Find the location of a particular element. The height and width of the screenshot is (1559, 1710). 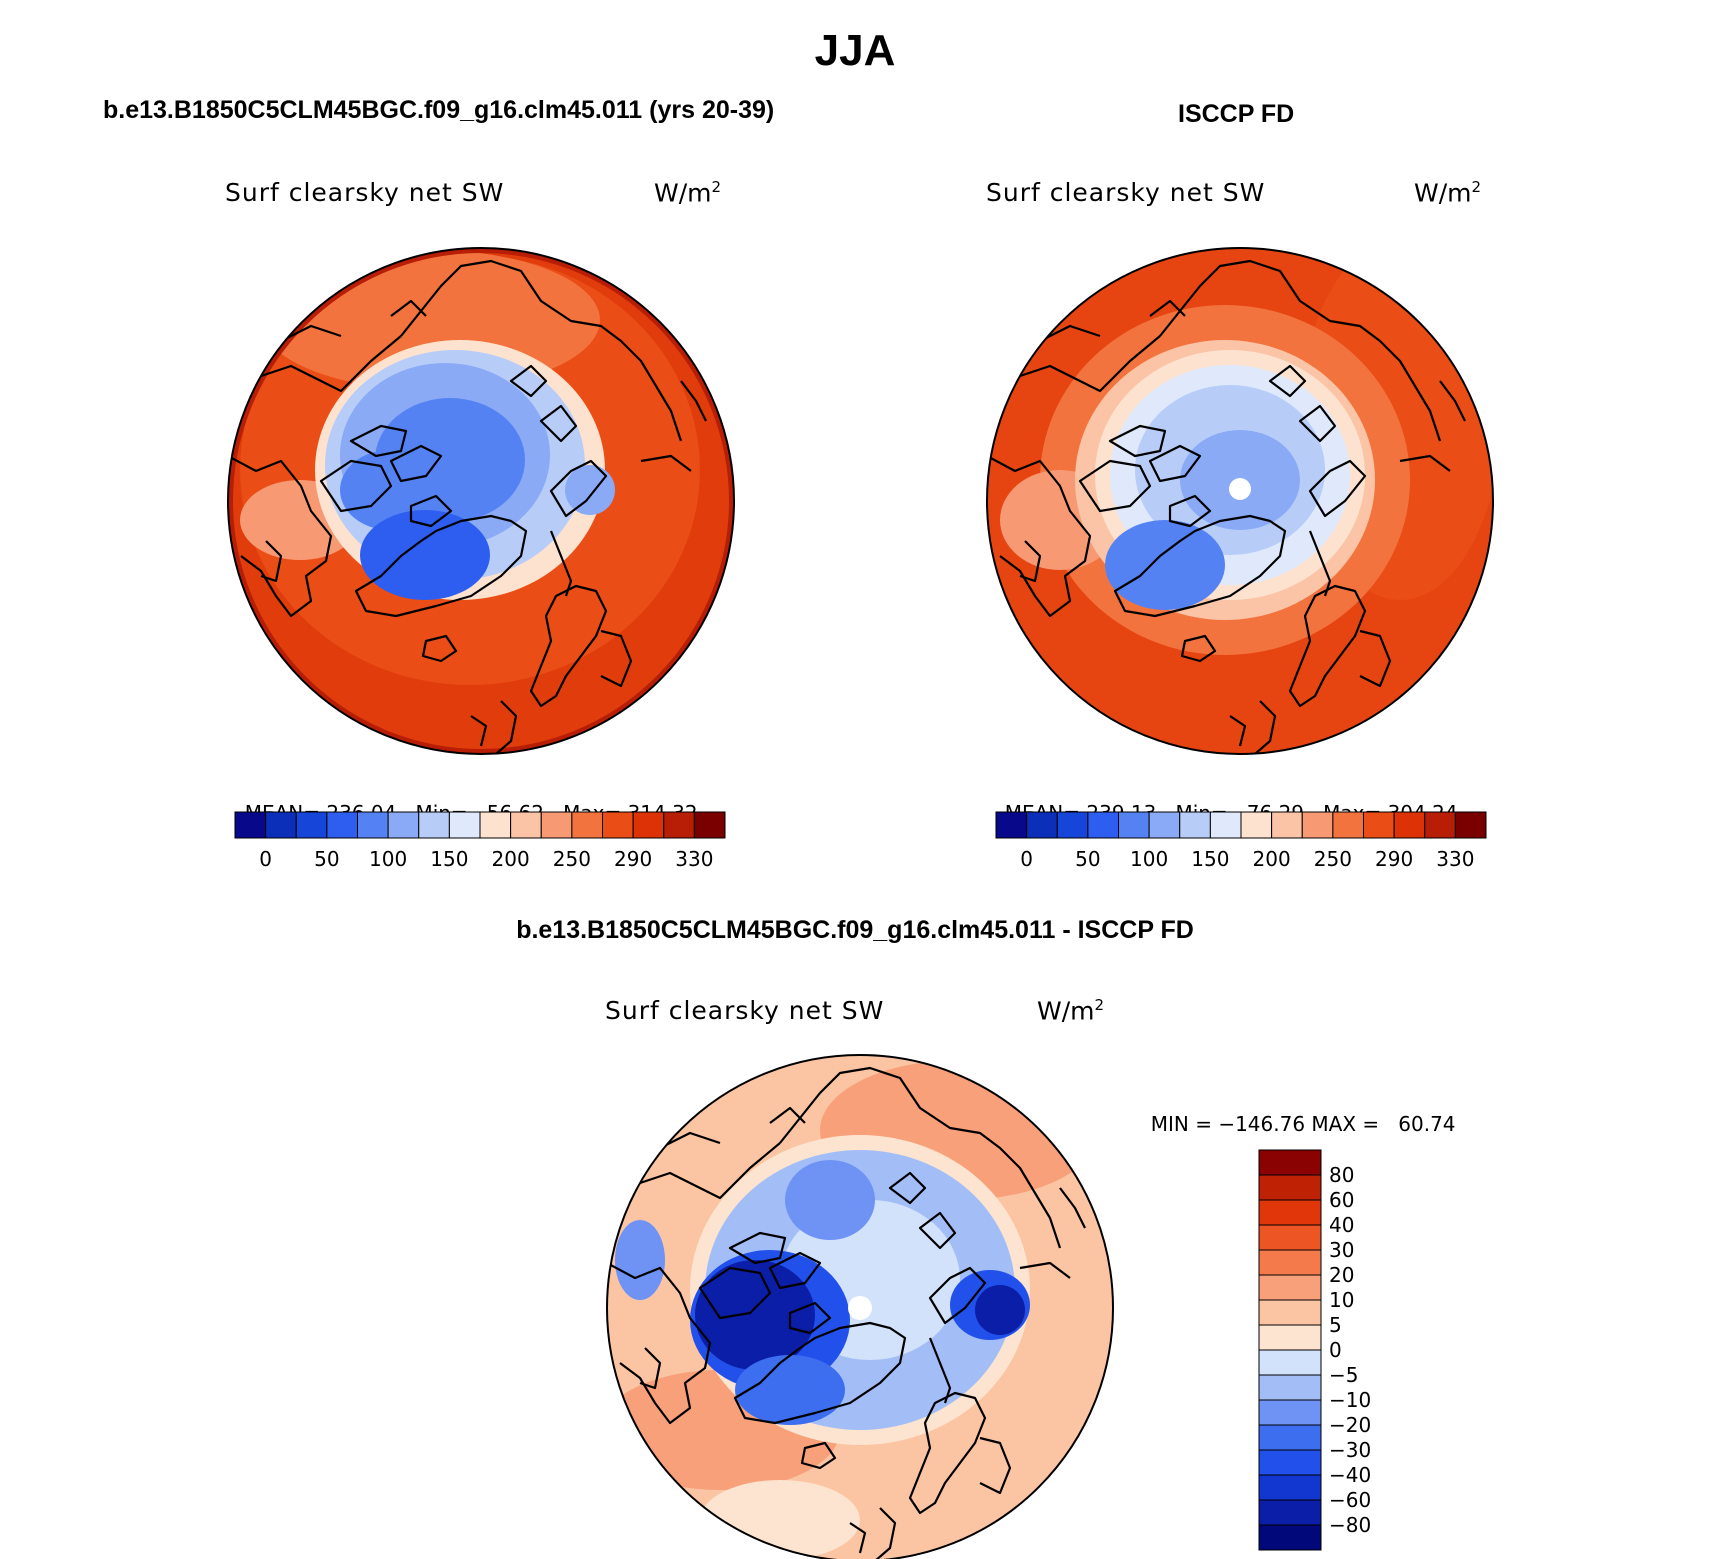

model-colorbar-tick-label: 200 is located at coordinates (511, 859).